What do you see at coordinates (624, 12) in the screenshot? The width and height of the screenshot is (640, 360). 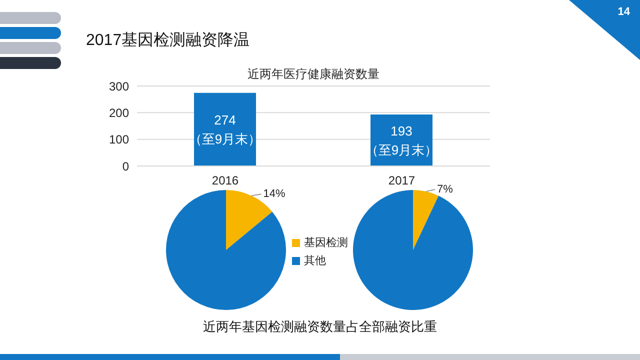 I see `text: 14` at bounding box center [624, 12].